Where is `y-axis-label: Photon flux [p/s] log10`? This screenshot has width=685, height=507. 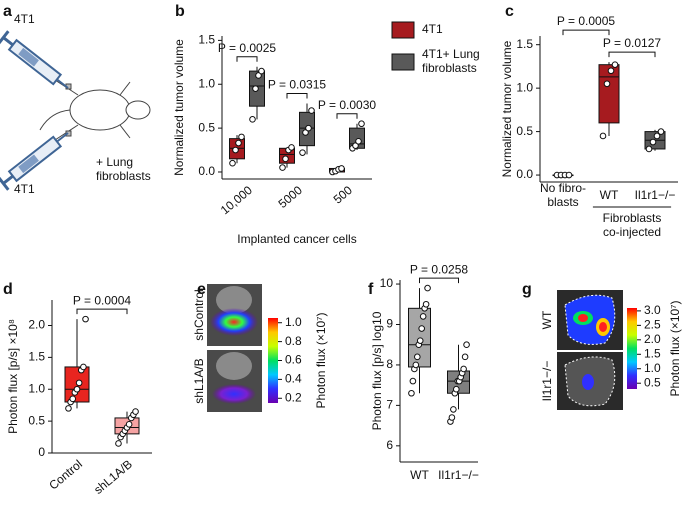
y-axis-label: Photon flux [p/s] log10 is located at coordinates (377, 370).